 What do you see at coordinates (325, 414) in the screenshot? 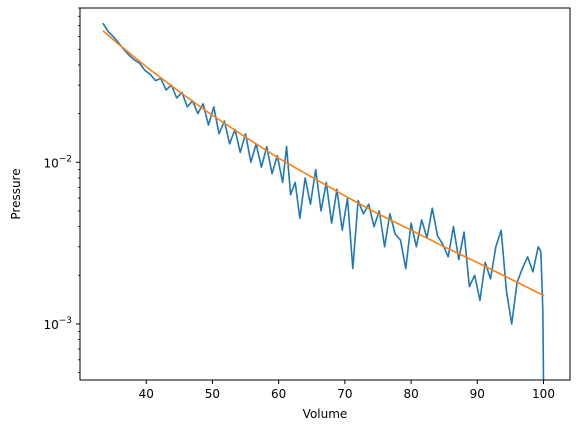
I see `x-axis-label: Volume` at bounding box center [325, 414].